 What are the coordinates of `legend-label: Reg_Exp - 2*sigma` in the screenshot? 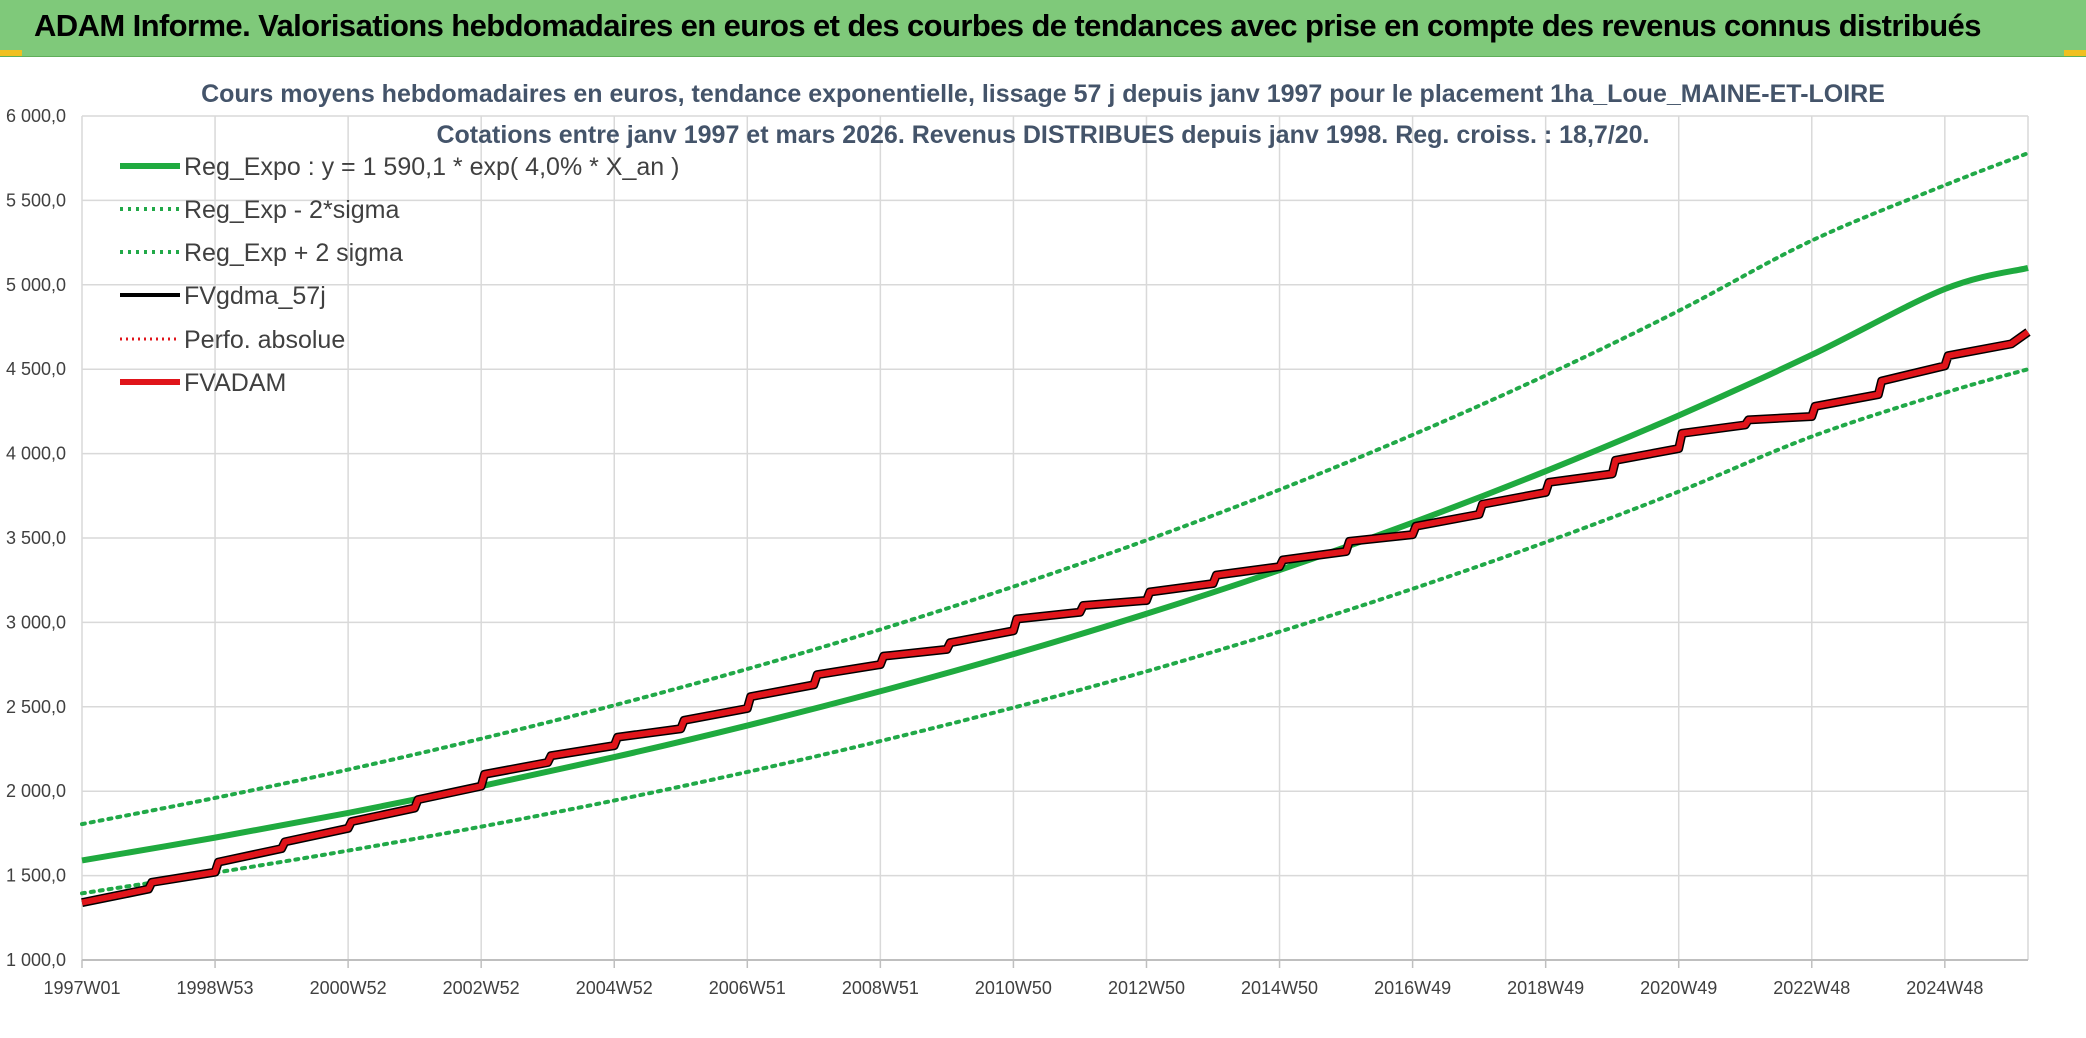 It's located at (291, 210).